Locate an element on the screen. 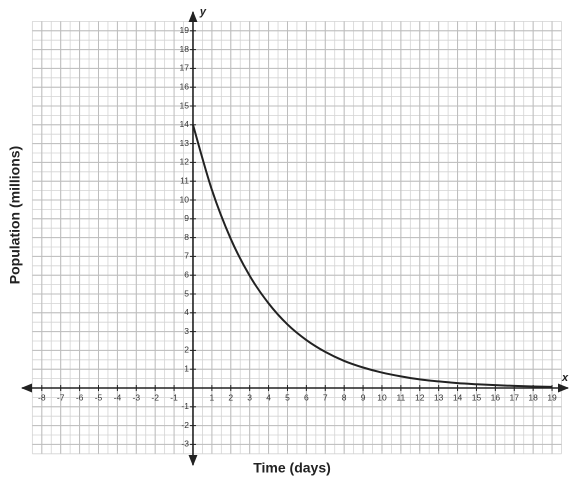 The image size is (575, 500). x-tick-label: -3 is located at coordinates (137, 397).